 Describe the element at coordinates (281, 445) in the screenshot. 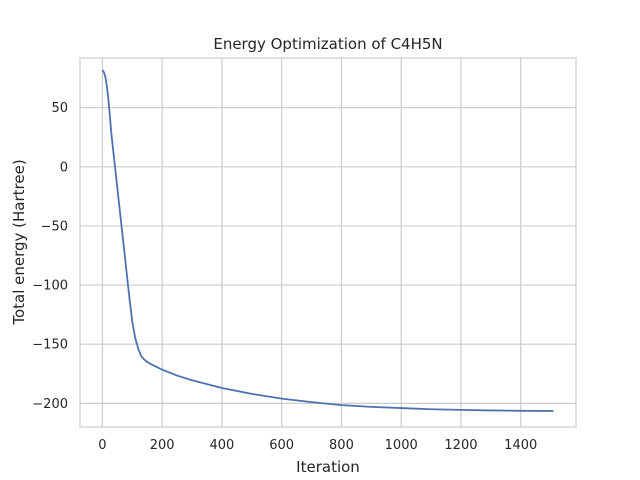

I see `x-tick-label: 600` at that location.